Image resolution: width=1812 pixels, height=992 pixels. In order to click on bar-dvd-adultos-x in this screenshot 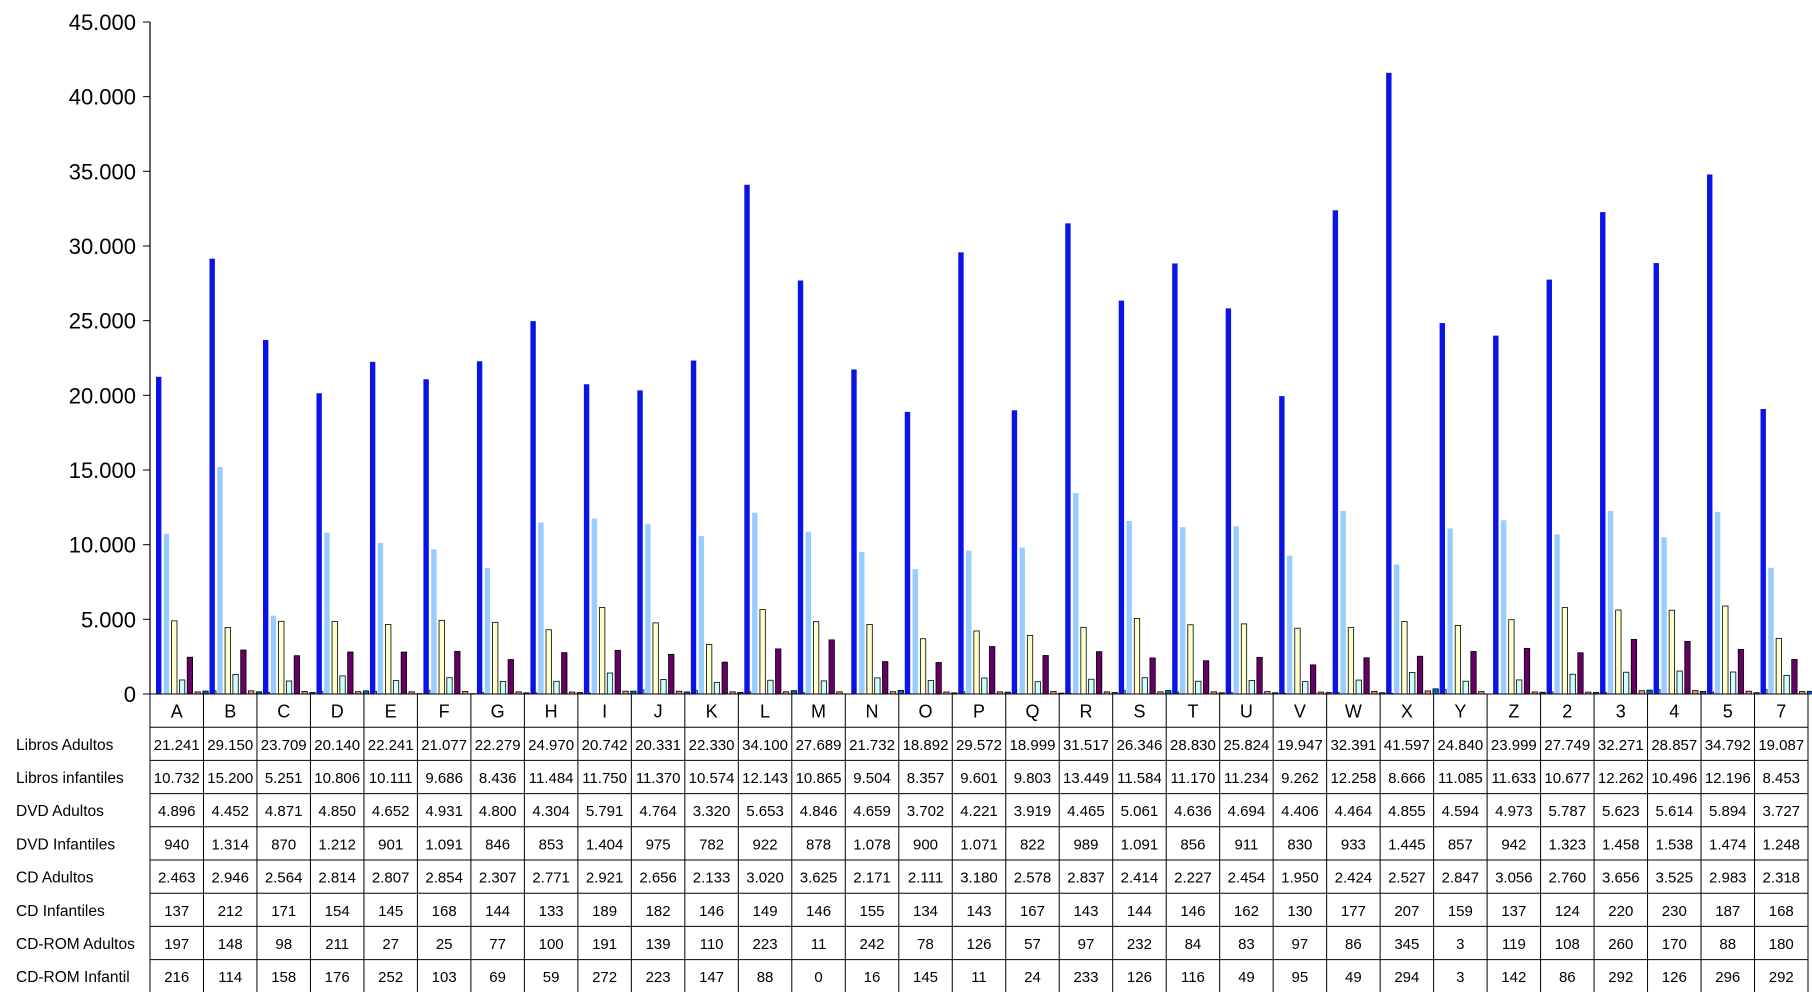, I will do `click(1404, 658)`.